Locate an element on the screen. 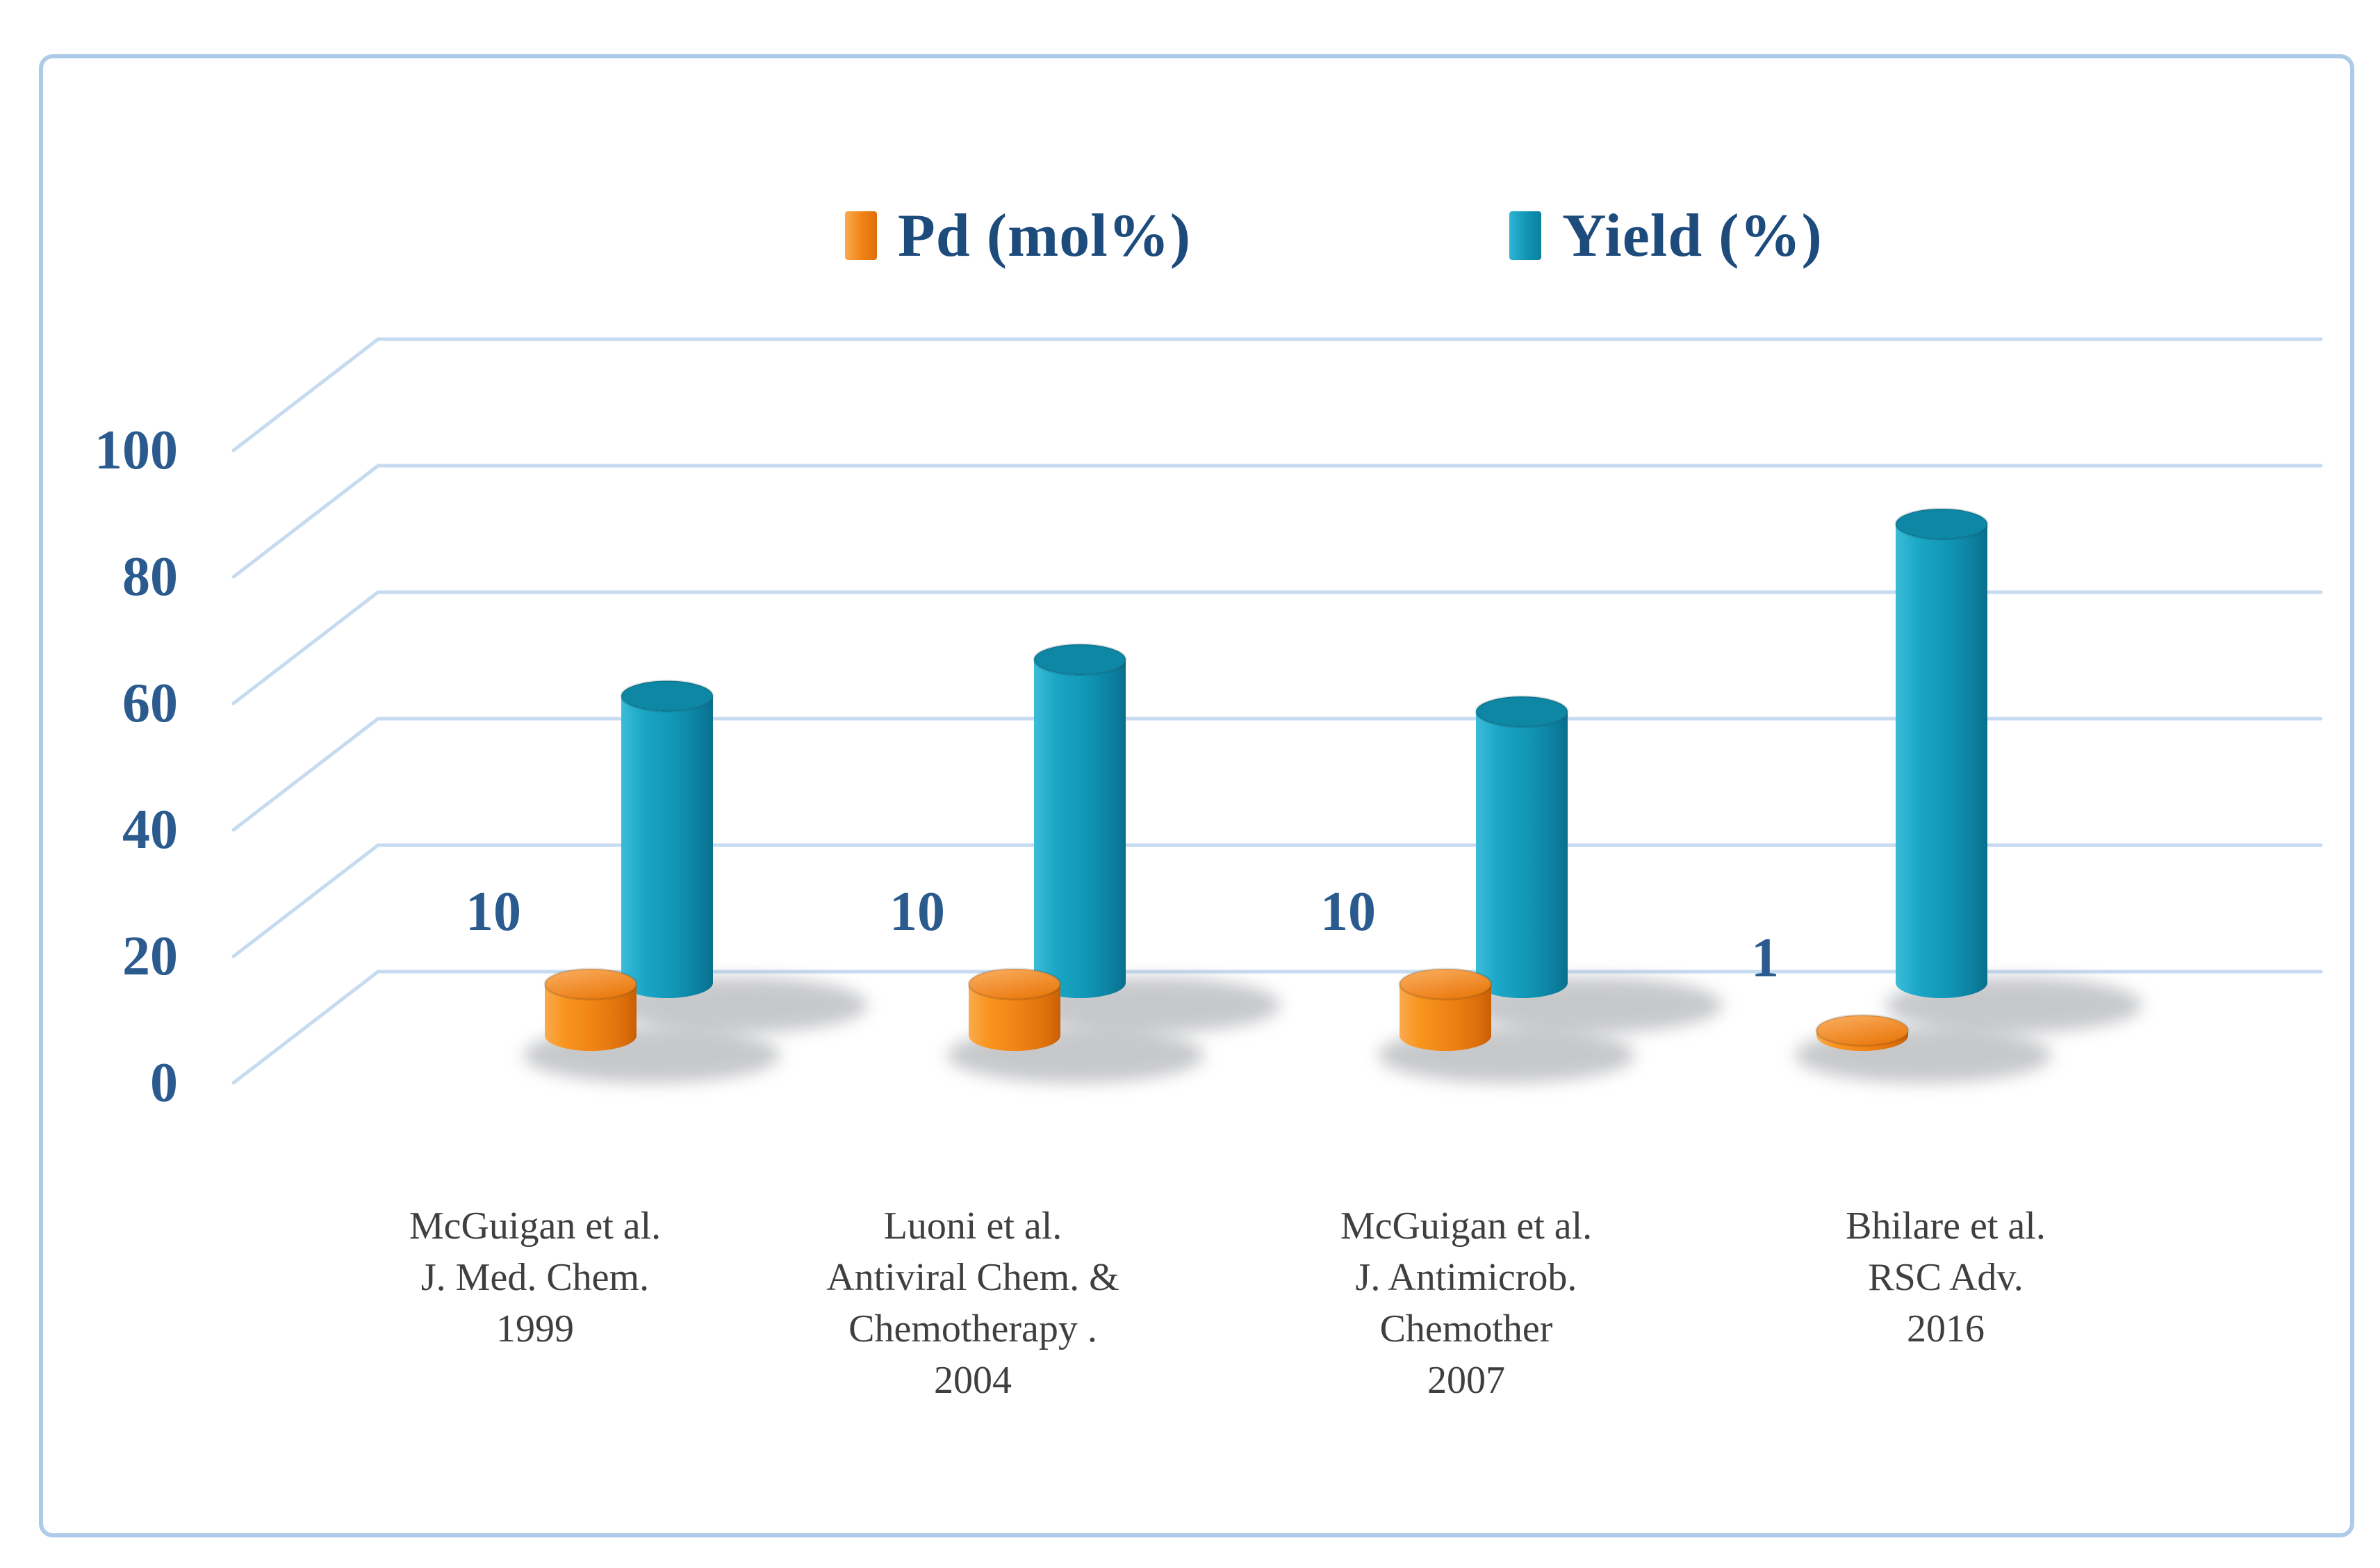  legend-item-yield: Yield (%) is located at coordinates (1666, 235).